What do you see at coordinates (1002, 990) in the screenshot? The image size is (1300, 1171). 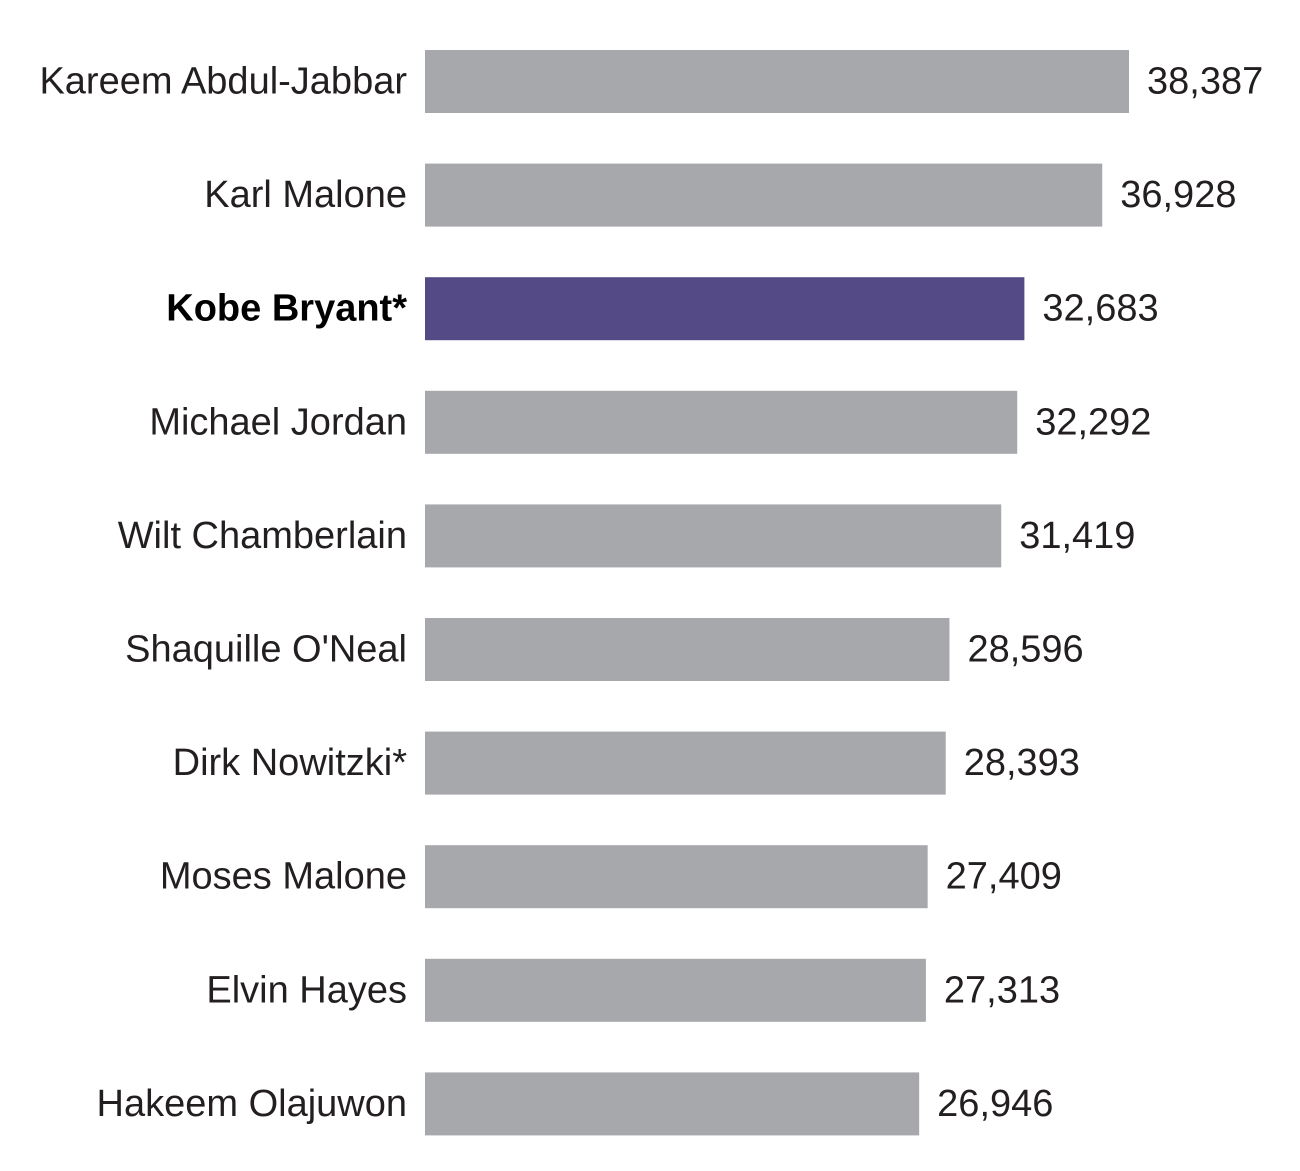 I see `value-label-elvin-hayes: 27,313` at bounding box center [1002, 990].